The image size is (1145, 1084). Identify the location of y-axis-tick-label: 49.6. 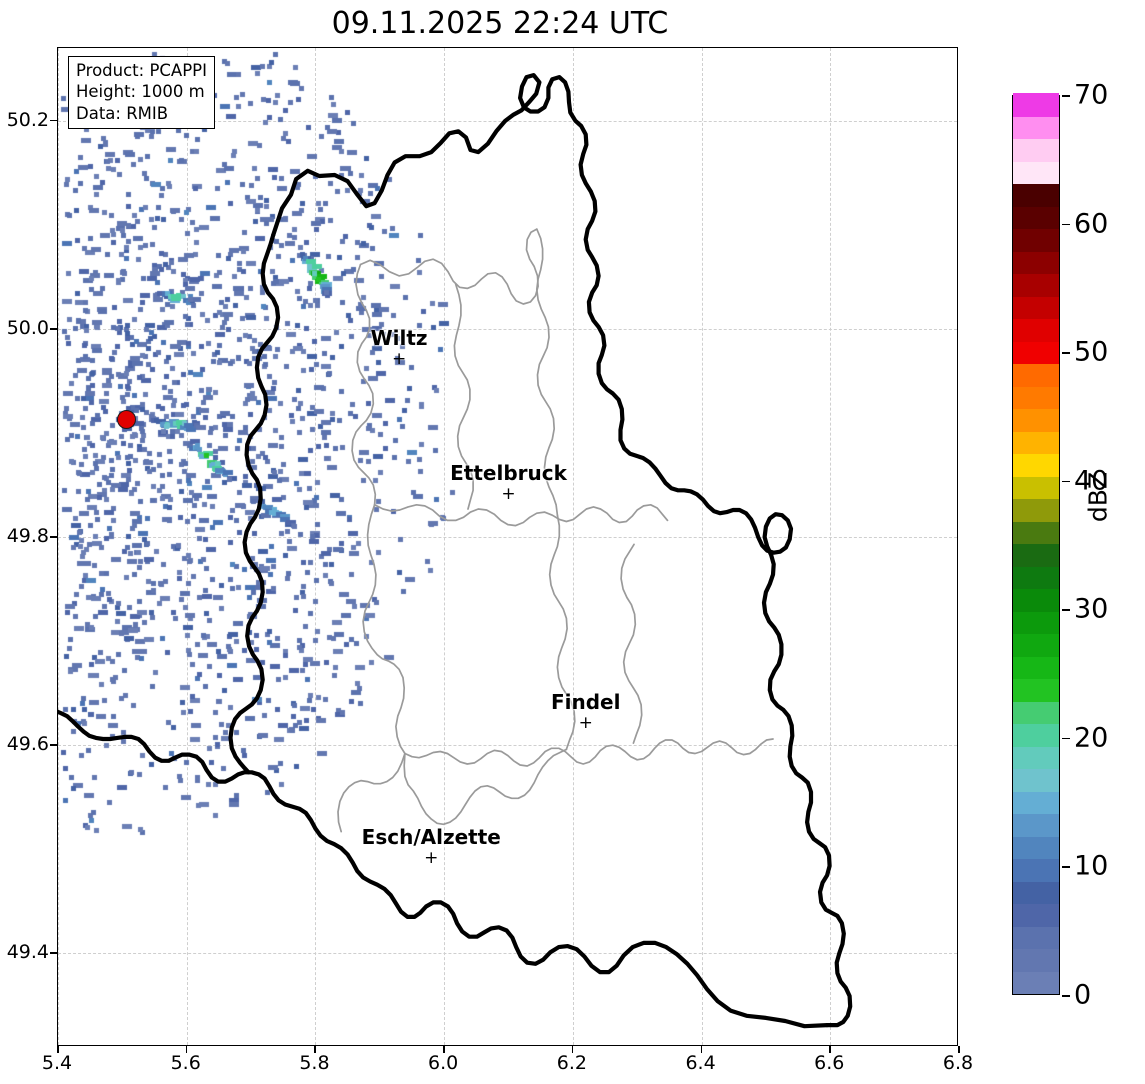
(27, 744).